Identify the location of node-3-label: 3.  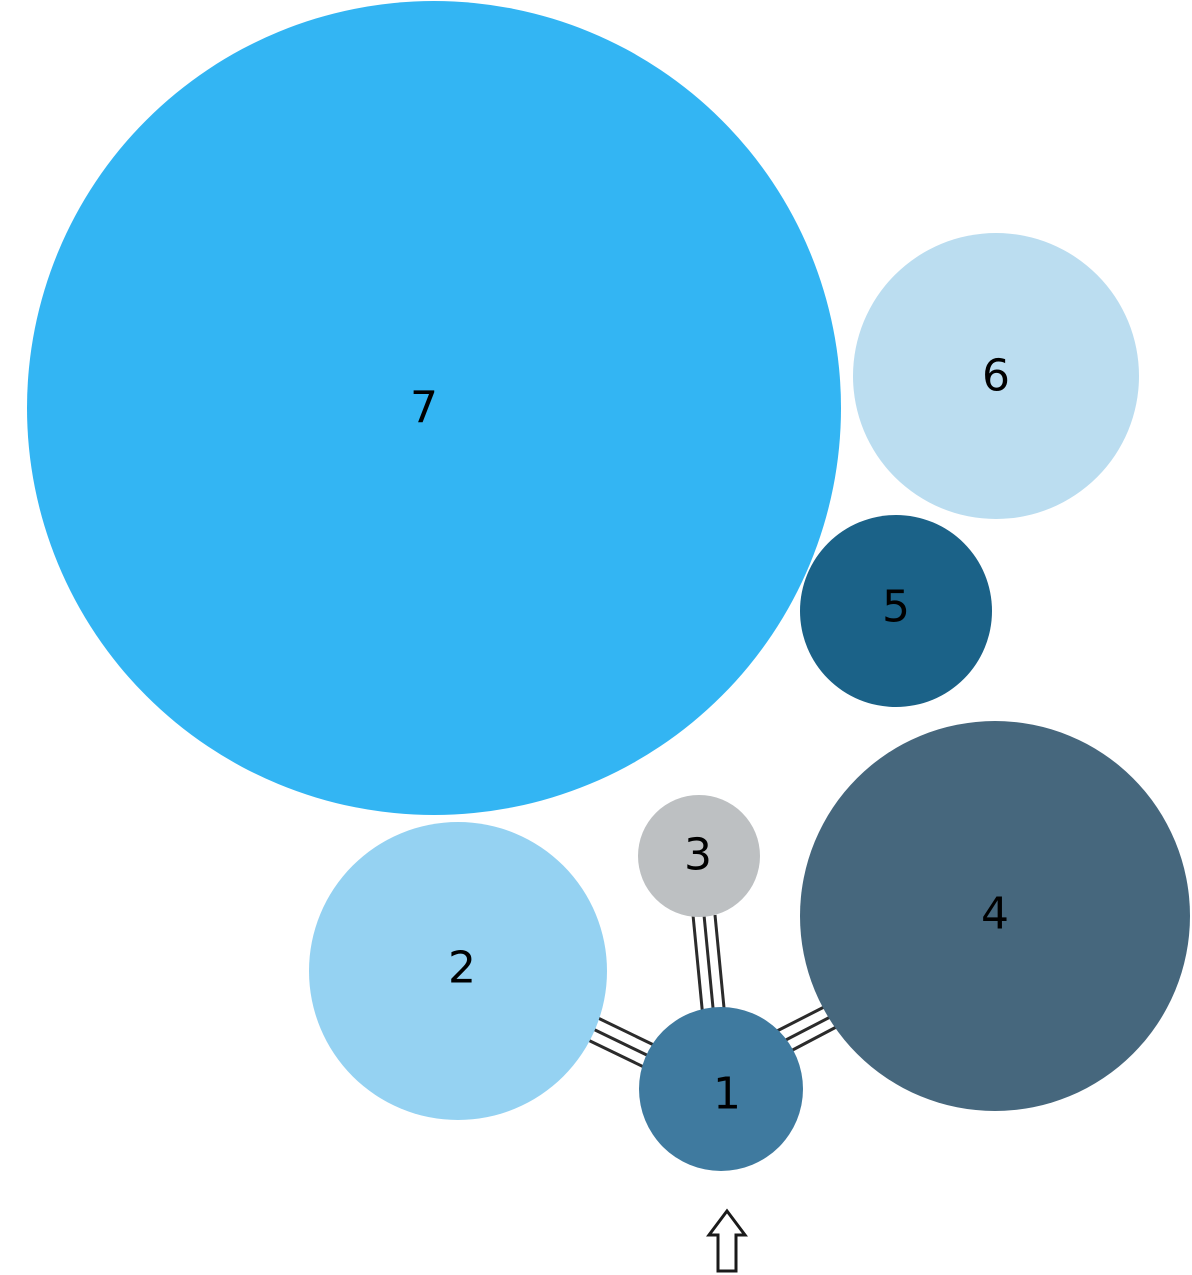
(698, 855).